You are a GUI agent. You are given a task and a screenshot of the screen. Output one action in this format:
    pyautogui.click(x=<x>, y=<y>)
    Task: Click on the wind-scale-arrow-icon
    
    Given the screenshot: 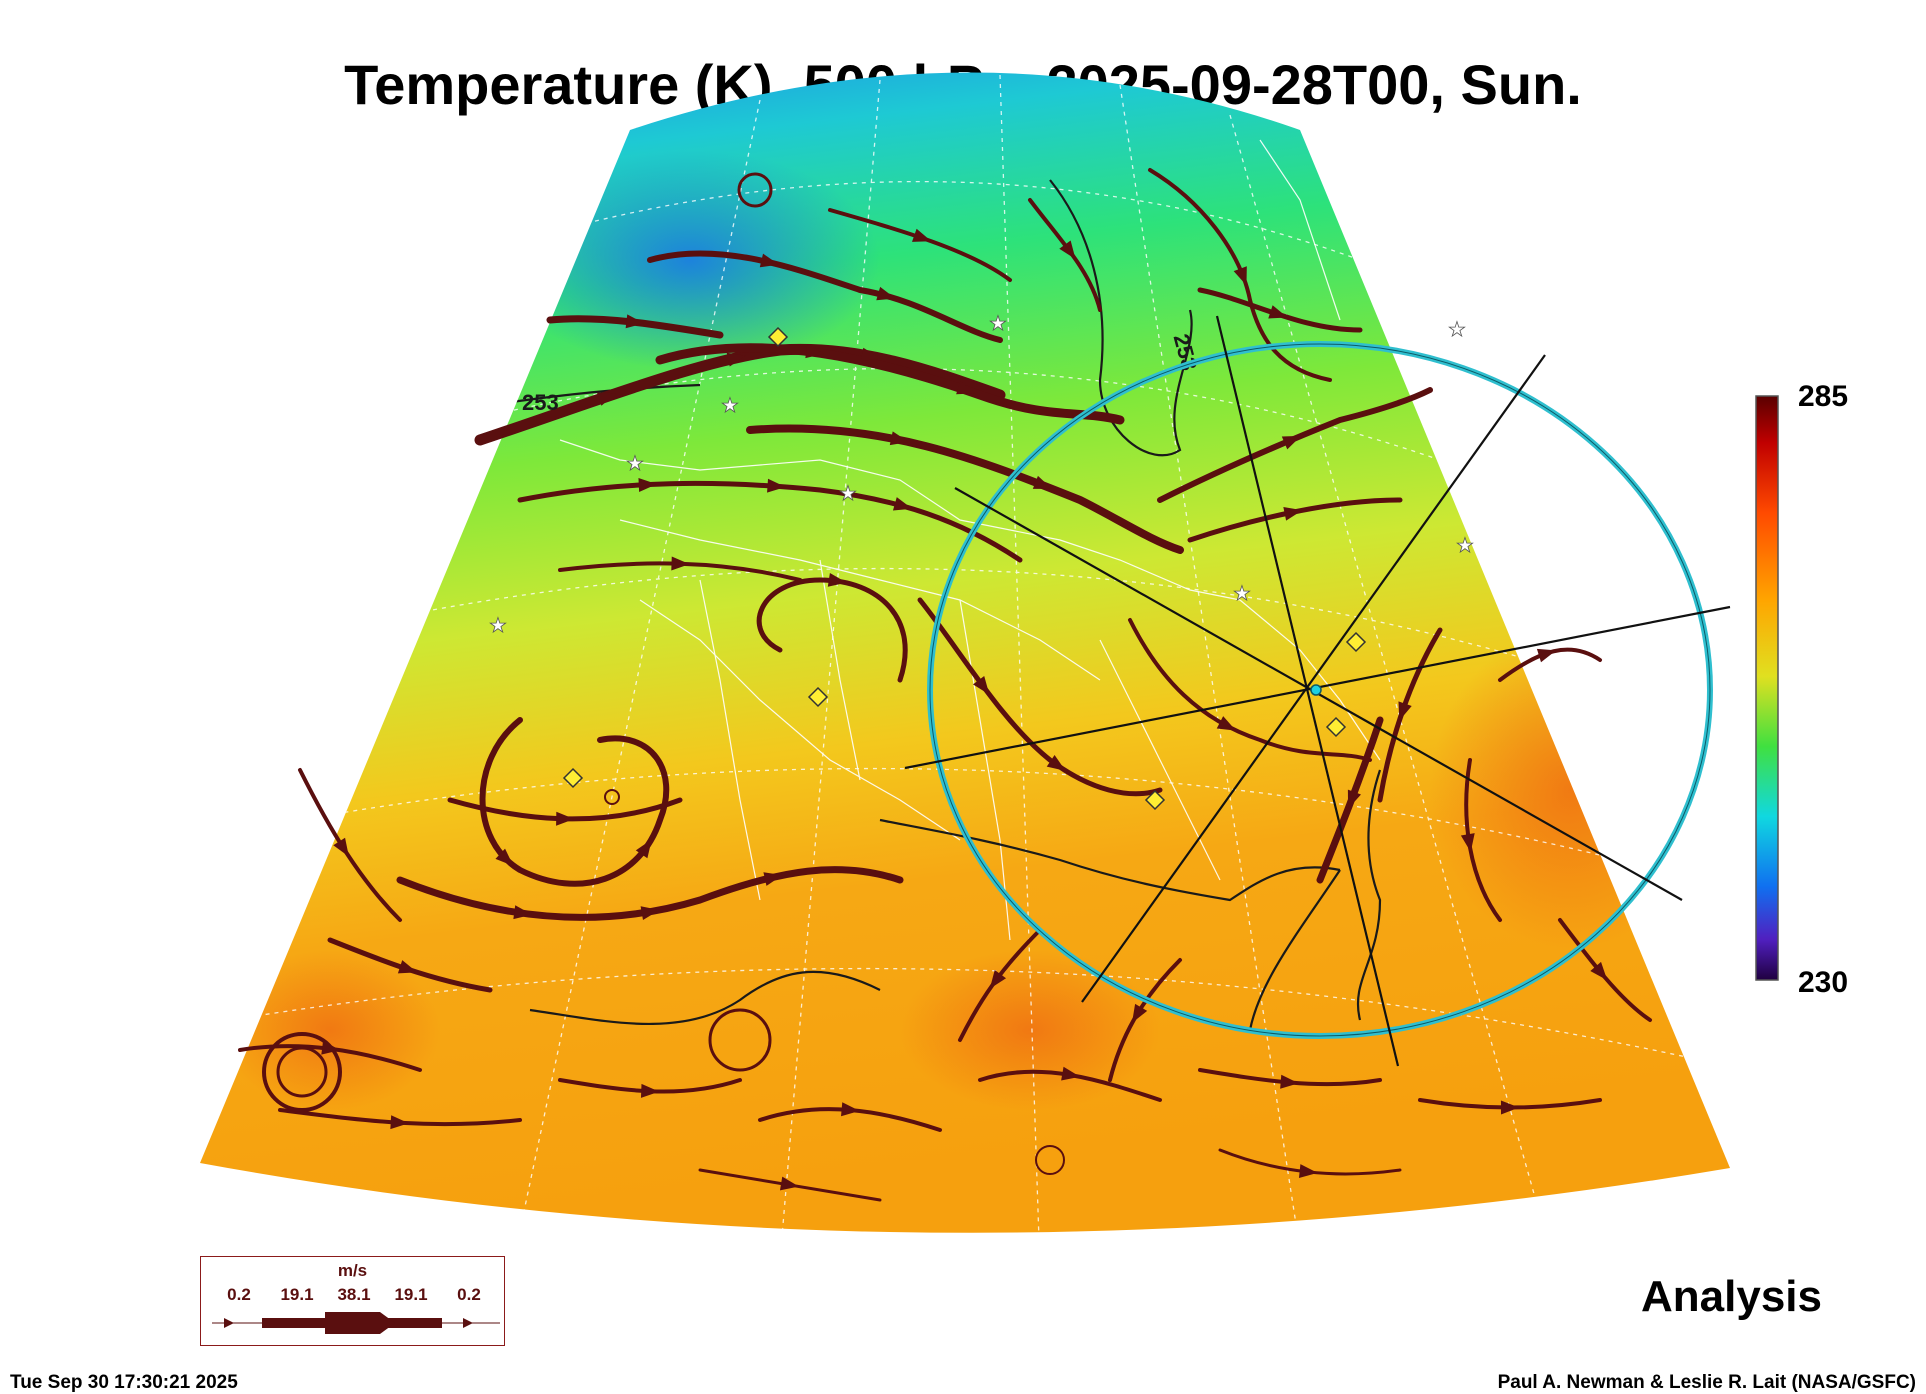 What is the action you would take?
    pyautogui.click(x=356, y=1323)
    